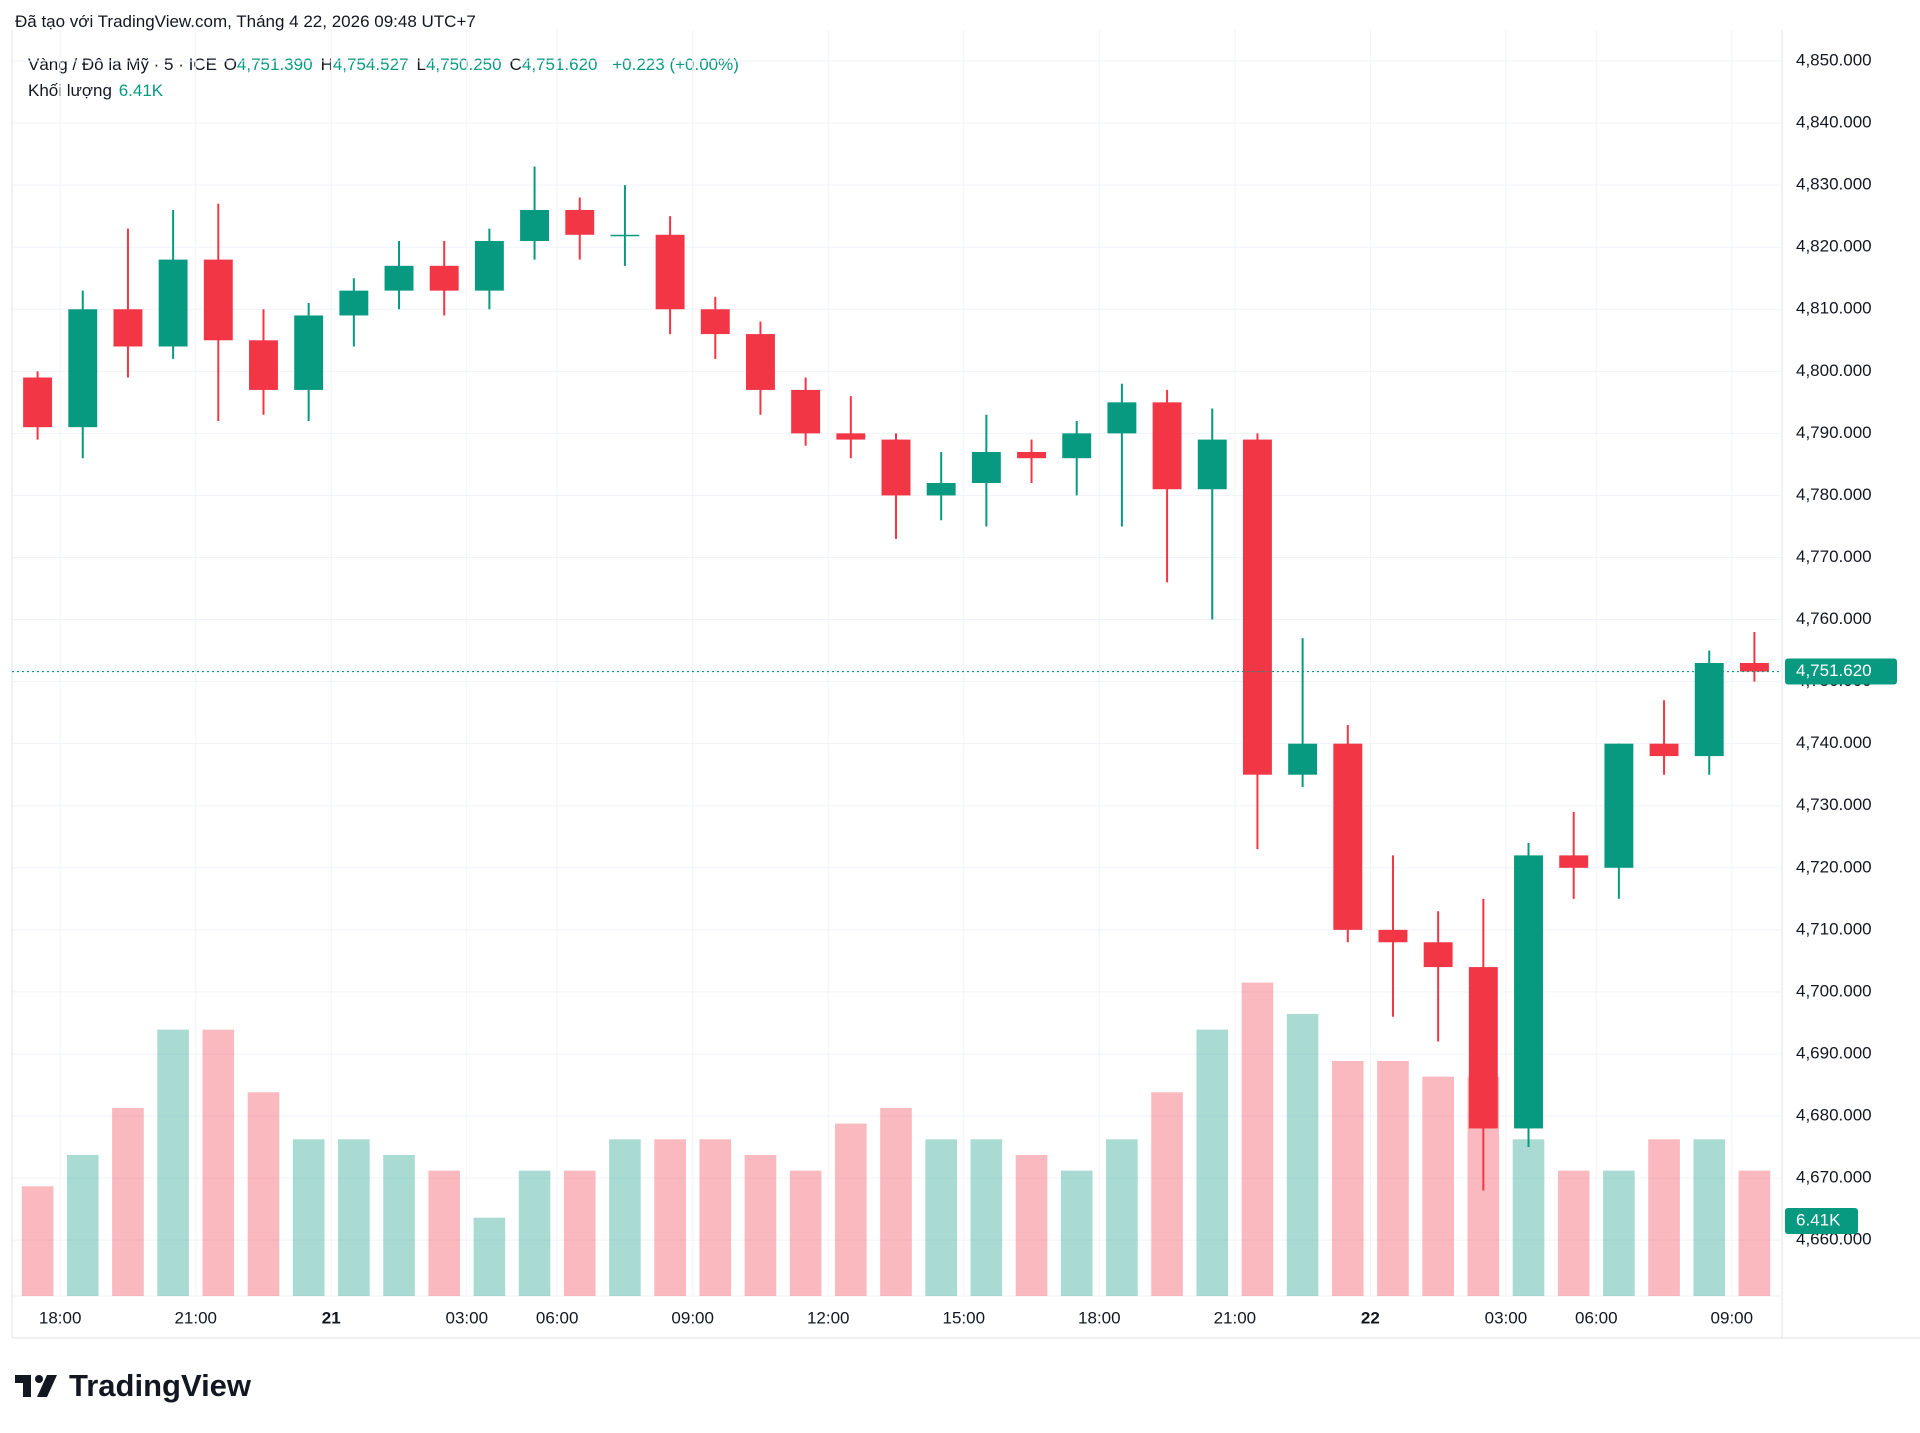  I want to click on ohlc-key: O, so click(230, 64).